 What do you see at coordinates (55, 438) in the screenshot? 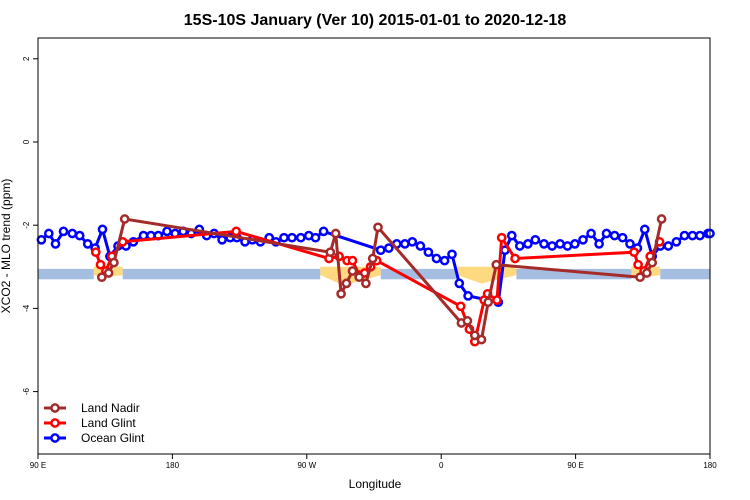
I see `legend-ocean-glint-marker` at bounding box center [55, 438].